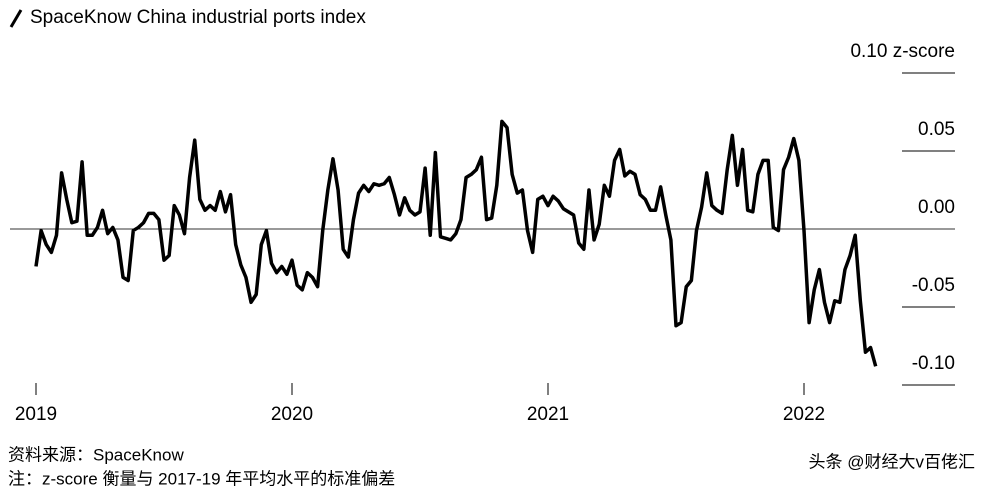 The image size is (989, 490). Describe the element at coordinates (292, 414) in the screenshot. I see `x-tick-label: 2020` at that location.